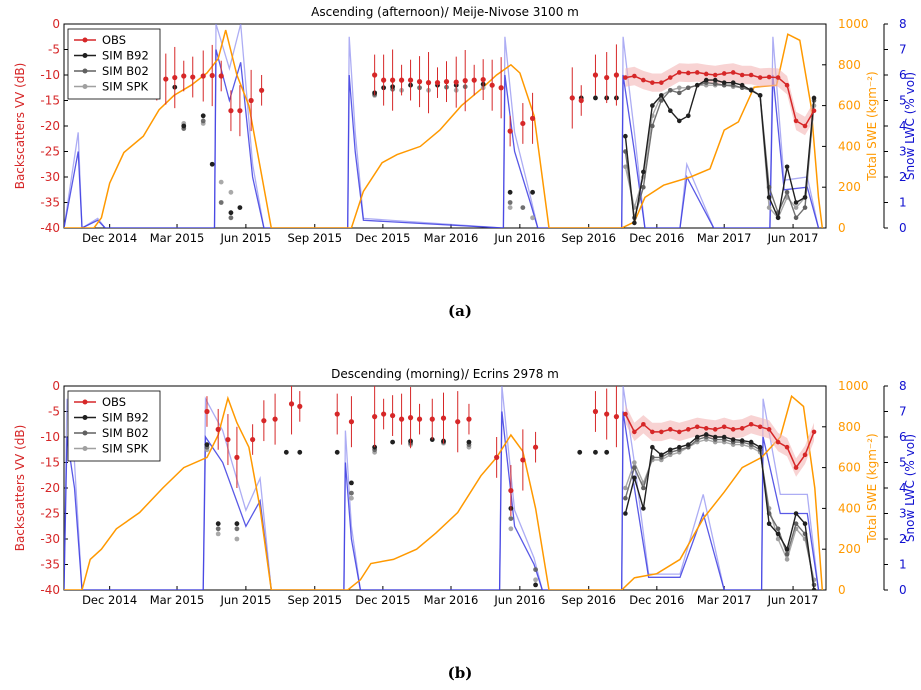  Describe the element at coordinates (853, 386) in the screenshot. I see `panel-2-y-swe-tick-label: 1000` at that location.